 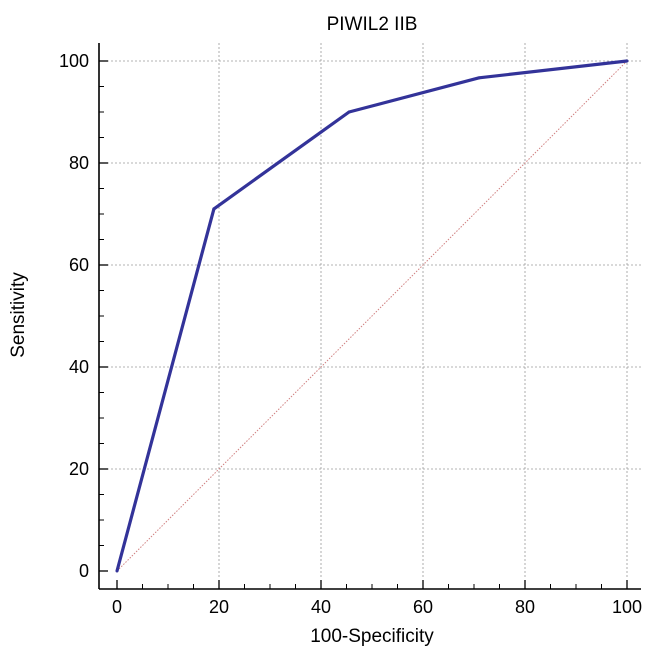 I want to click on y-tick-label: 60, so click(x=79, y=265).